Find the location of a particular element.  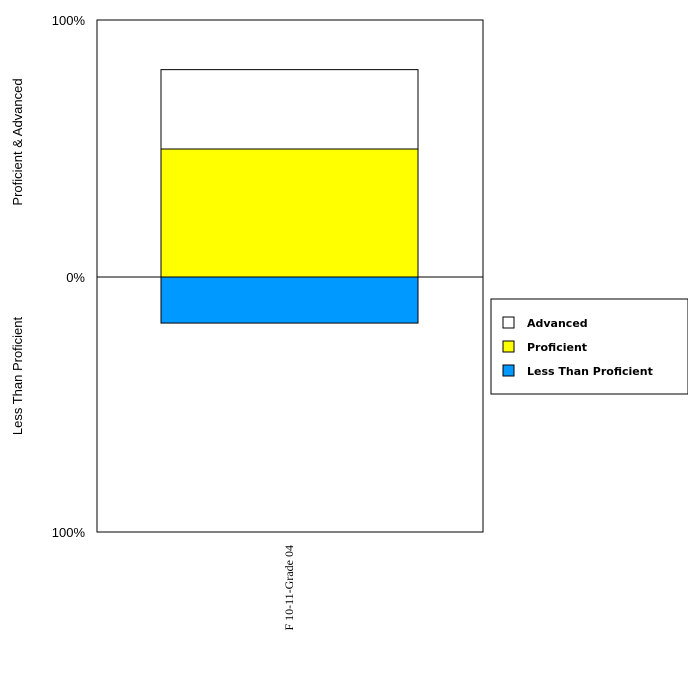

legend-label-less-than-proficient: Less Than Proficient is located at coordinates (590, 371).